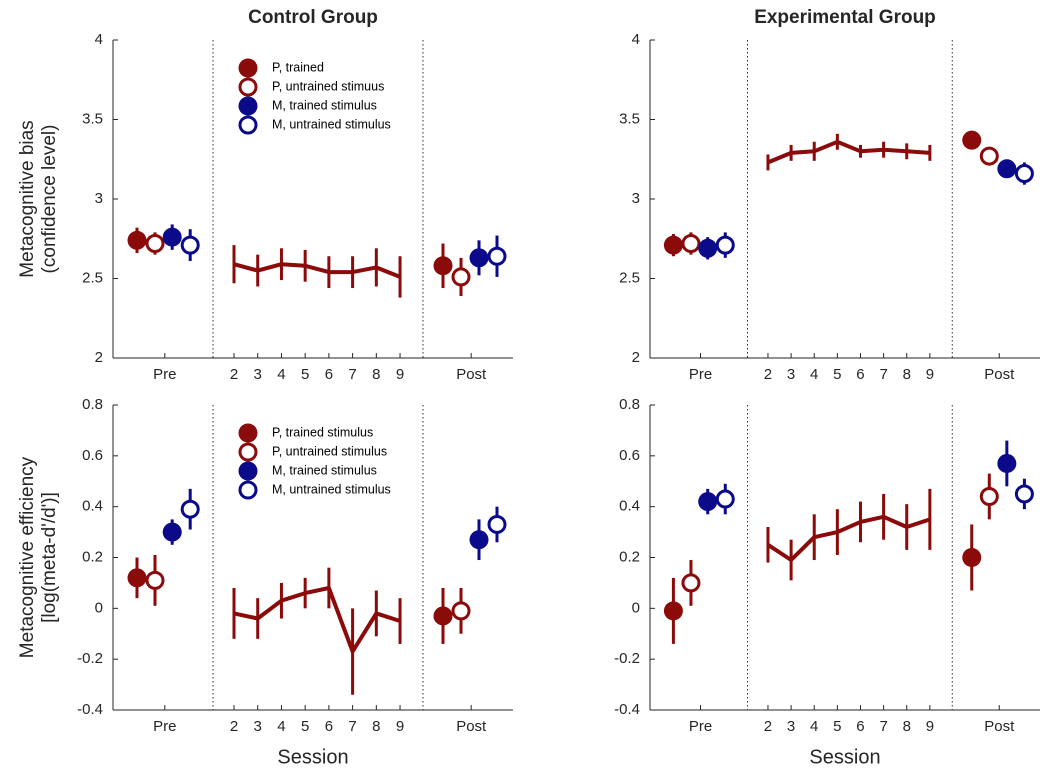 Image resolution: width=1050 pixels, height=774 pixels. What do you see at coordinates (49, 199) in the screenshot?
I see `y-axis-label: (confidence level)` at bounding box center [49, 199].